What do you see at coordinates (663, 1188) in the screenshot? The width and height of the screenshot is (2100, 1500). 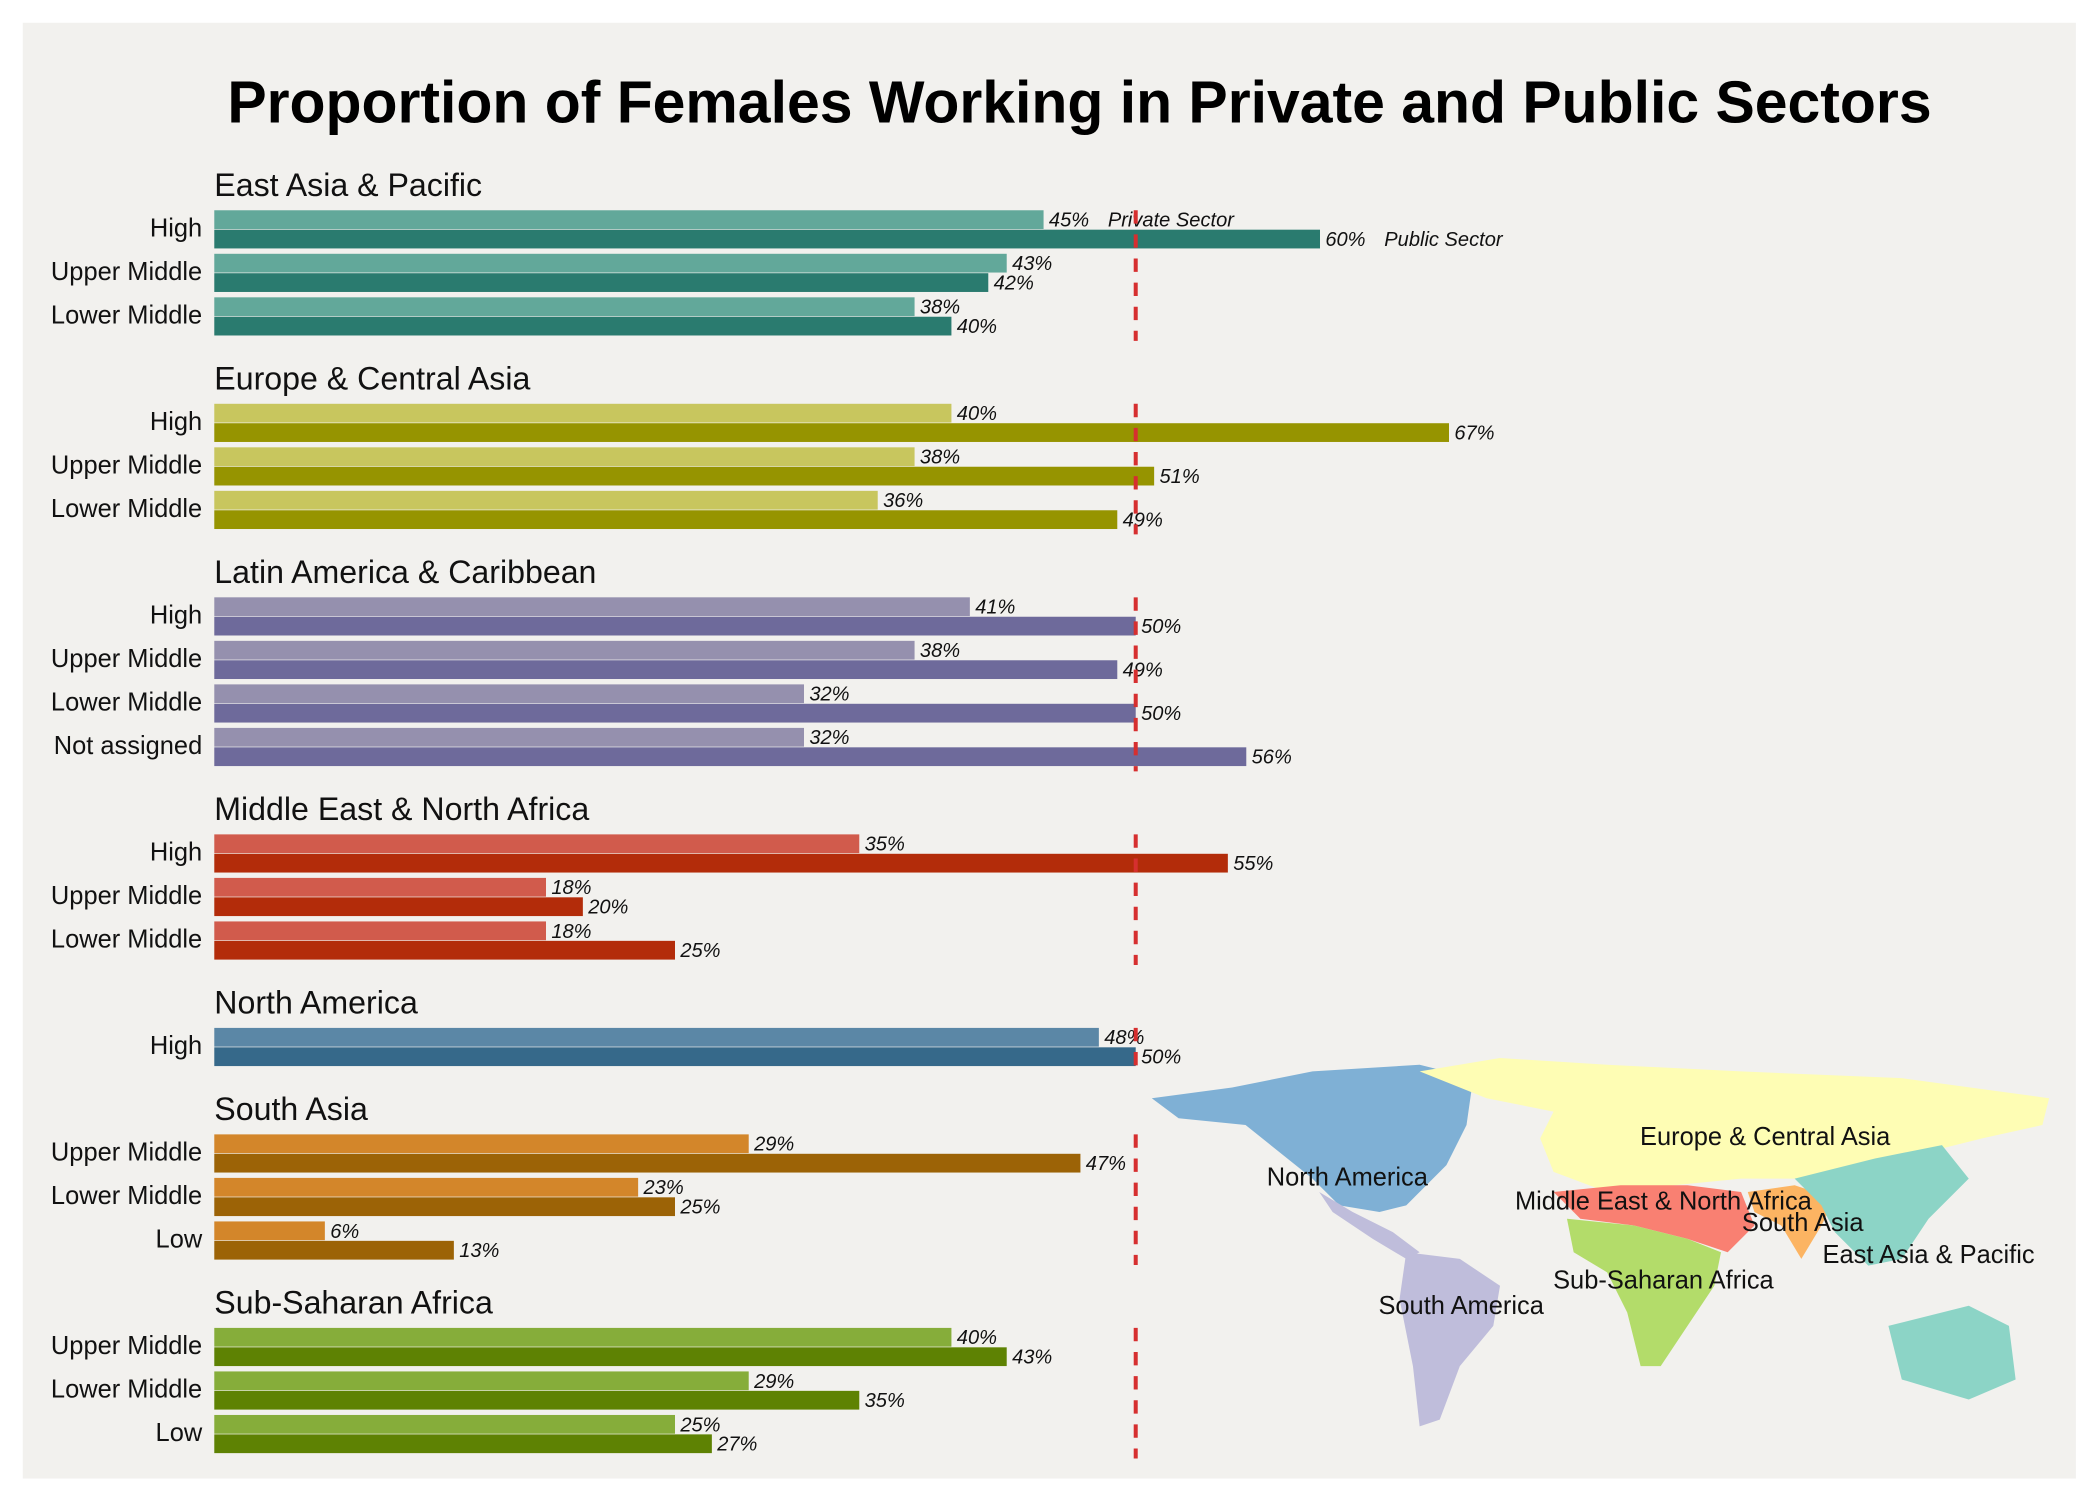 I see `value-label: 23%` at bounding box center [663, 1188].